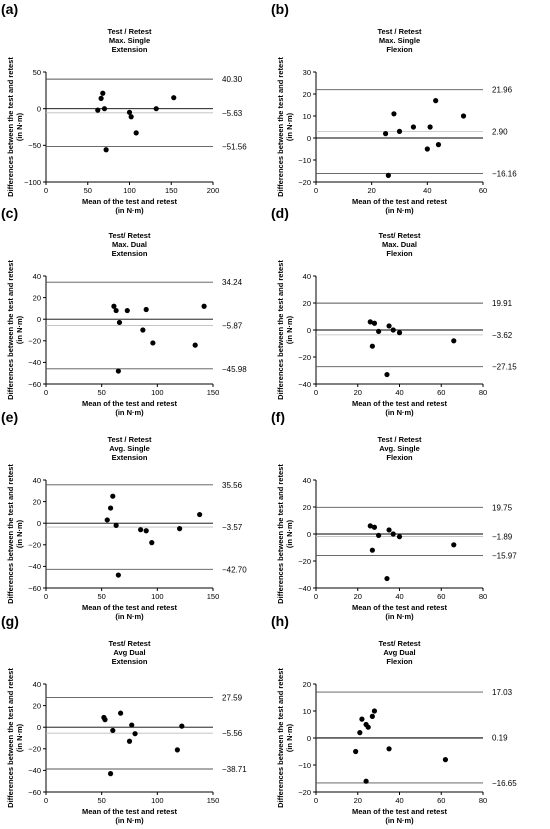 Image resolution: width=550 pixels, height=829 pixels. Describe the element at coordinates (9, 213) in the screenshot. I see `panel-label: (c)` at that location.